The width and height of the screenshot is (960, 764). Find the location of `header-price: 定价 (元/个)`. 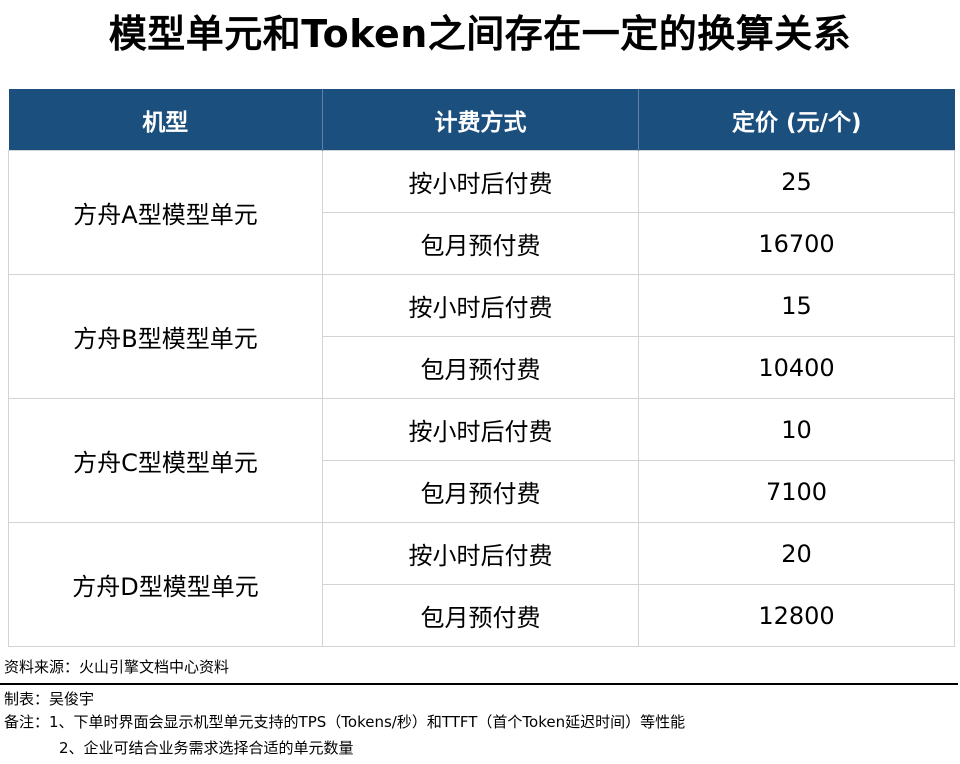

header-price: 定价 (元/个) is located at coordinates (796, 120).